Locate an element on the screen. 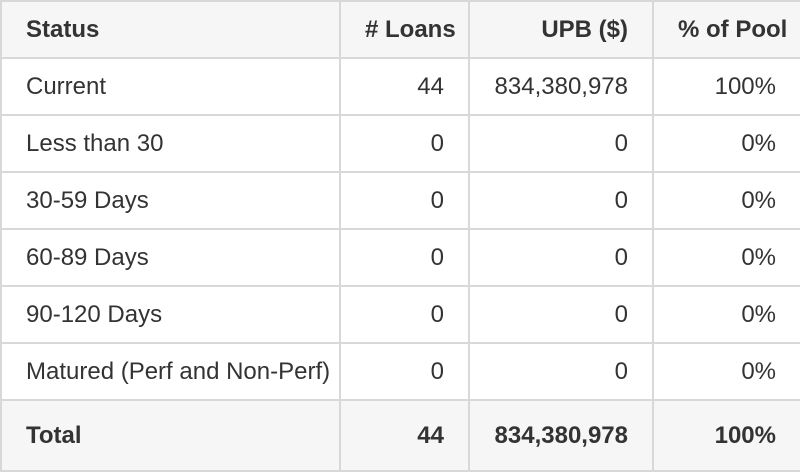 Image resolution: width=800 pixels, height=472 pixels. table-row-90-120-days: 90-120 Days 0 0 0% is located at coordinates (400, 314).